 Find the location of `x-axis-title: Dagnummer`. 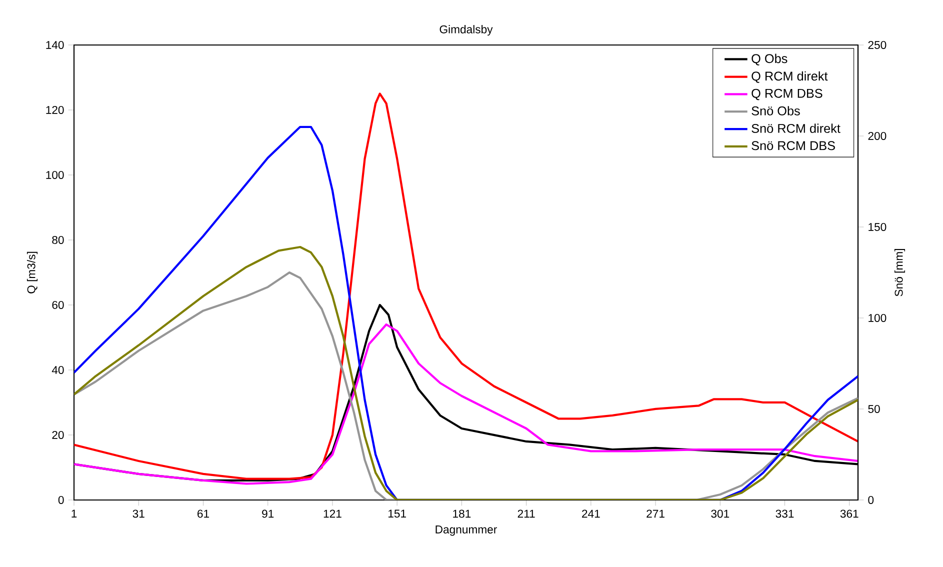

x-axis-title: Dagnummer is located at coordinates (466, 531).